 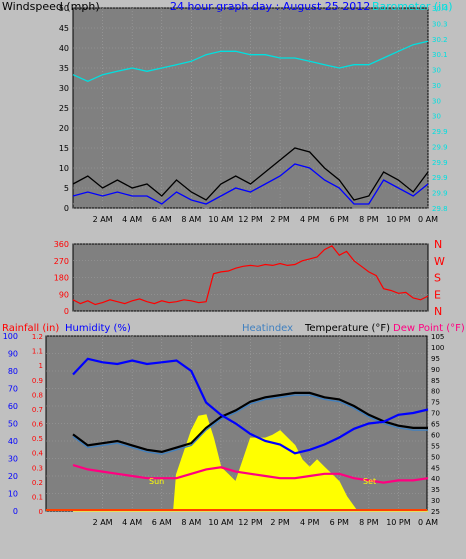 What do you see at coordinates (439, 261) in the screenshot?
I see `compass-tick-label: W` at bounding box center [439, 261].